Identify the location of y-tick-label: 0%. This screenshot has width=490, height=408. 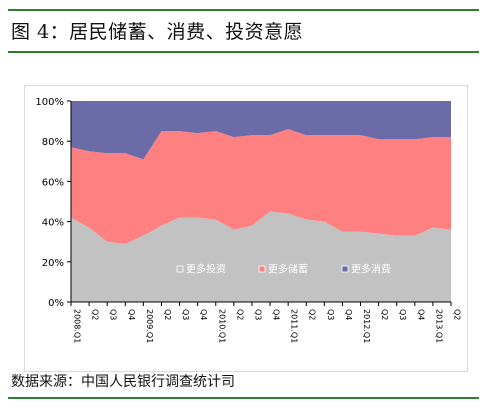
(56, 303).